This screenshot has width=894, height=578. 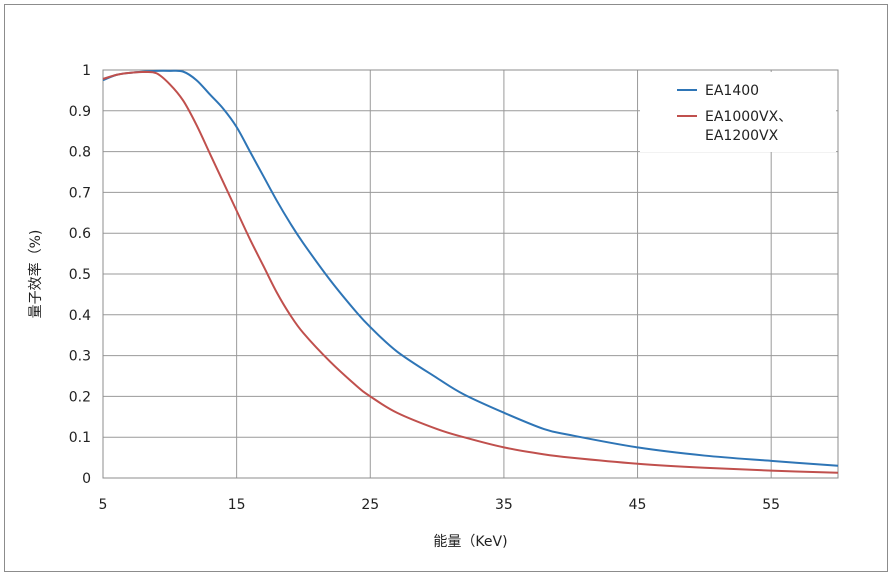 I want to click on legend-background, so click(x=738, y=112).